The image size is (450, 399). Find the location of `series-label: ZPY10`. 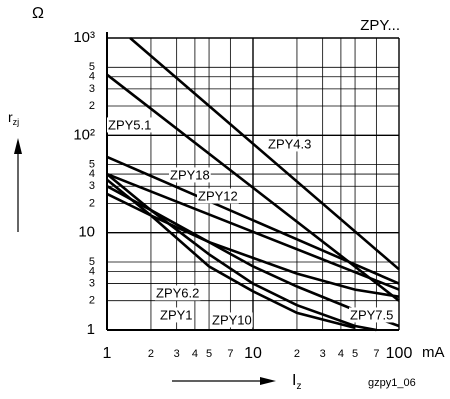

series-label: ZPY10 is located at coordinates (232, 319).